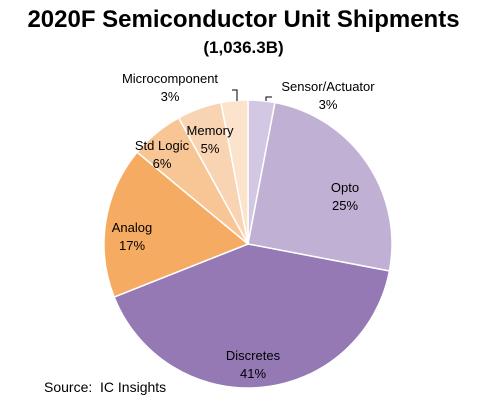 Image resolution: width=487 pixels, height=406 pixels. Describe the element at coordinates (320, 186) in the screenshot. I see `pie-slice-opto` at that location.